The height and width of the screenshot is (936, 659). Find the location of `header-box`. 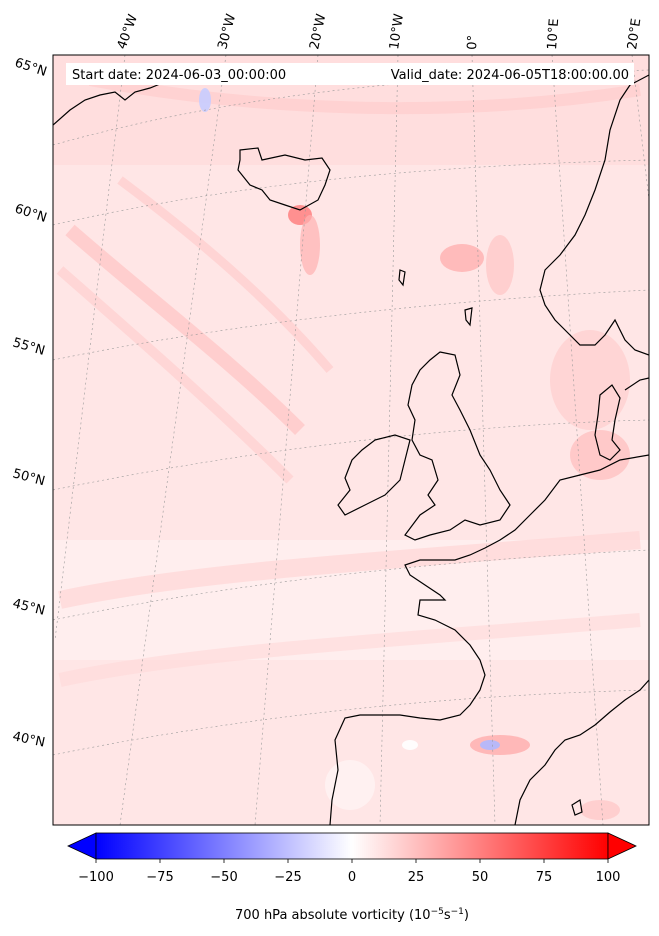

header-box is located at coordinates (350, 74).